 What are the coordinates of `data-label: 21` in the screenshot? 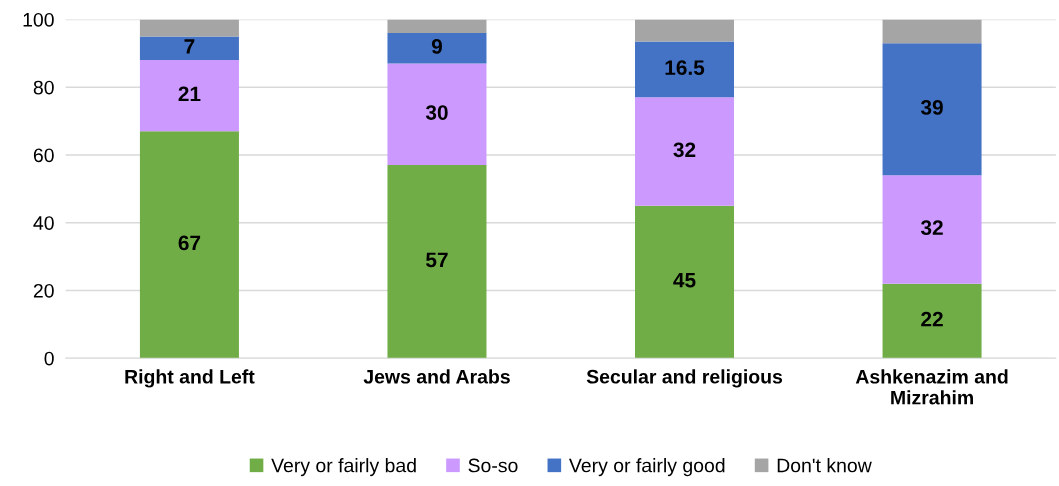 It's located at (189, 94).